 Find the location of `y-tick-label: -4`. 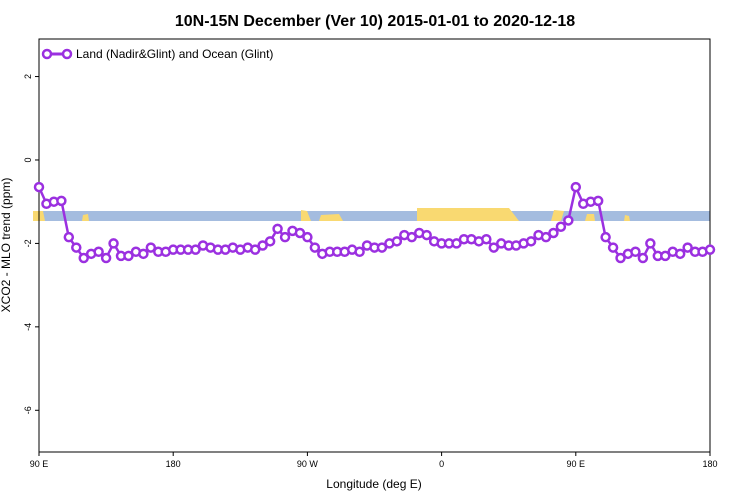

y-tick-label: -4 is located at coordinates (28, 327).